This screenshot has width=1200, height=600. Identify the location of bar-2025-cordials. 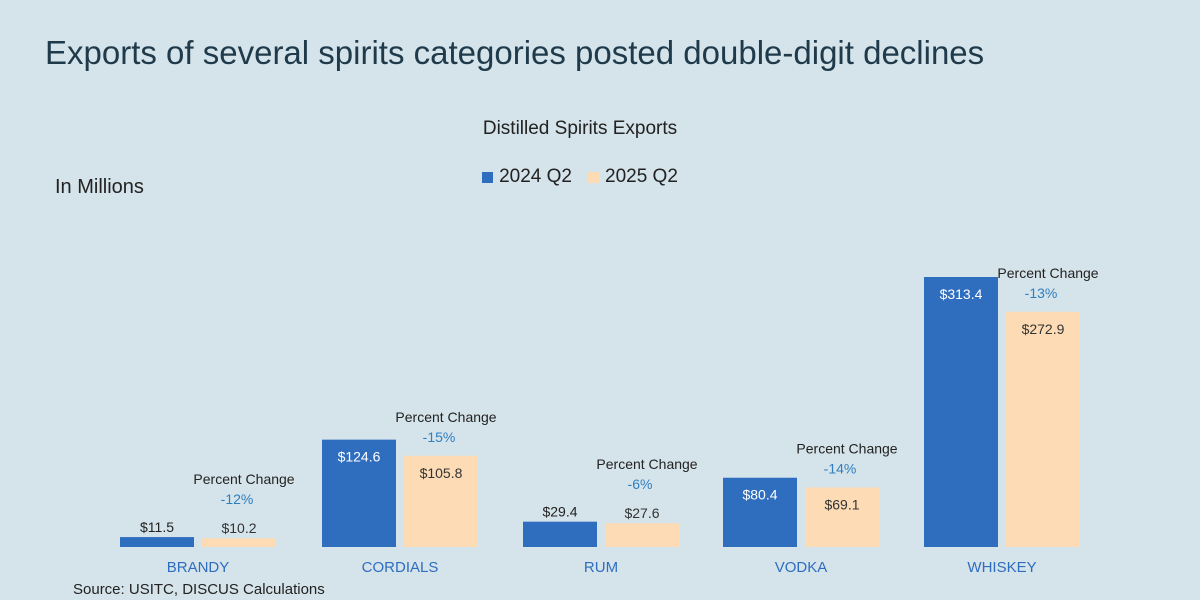
(441, 501).